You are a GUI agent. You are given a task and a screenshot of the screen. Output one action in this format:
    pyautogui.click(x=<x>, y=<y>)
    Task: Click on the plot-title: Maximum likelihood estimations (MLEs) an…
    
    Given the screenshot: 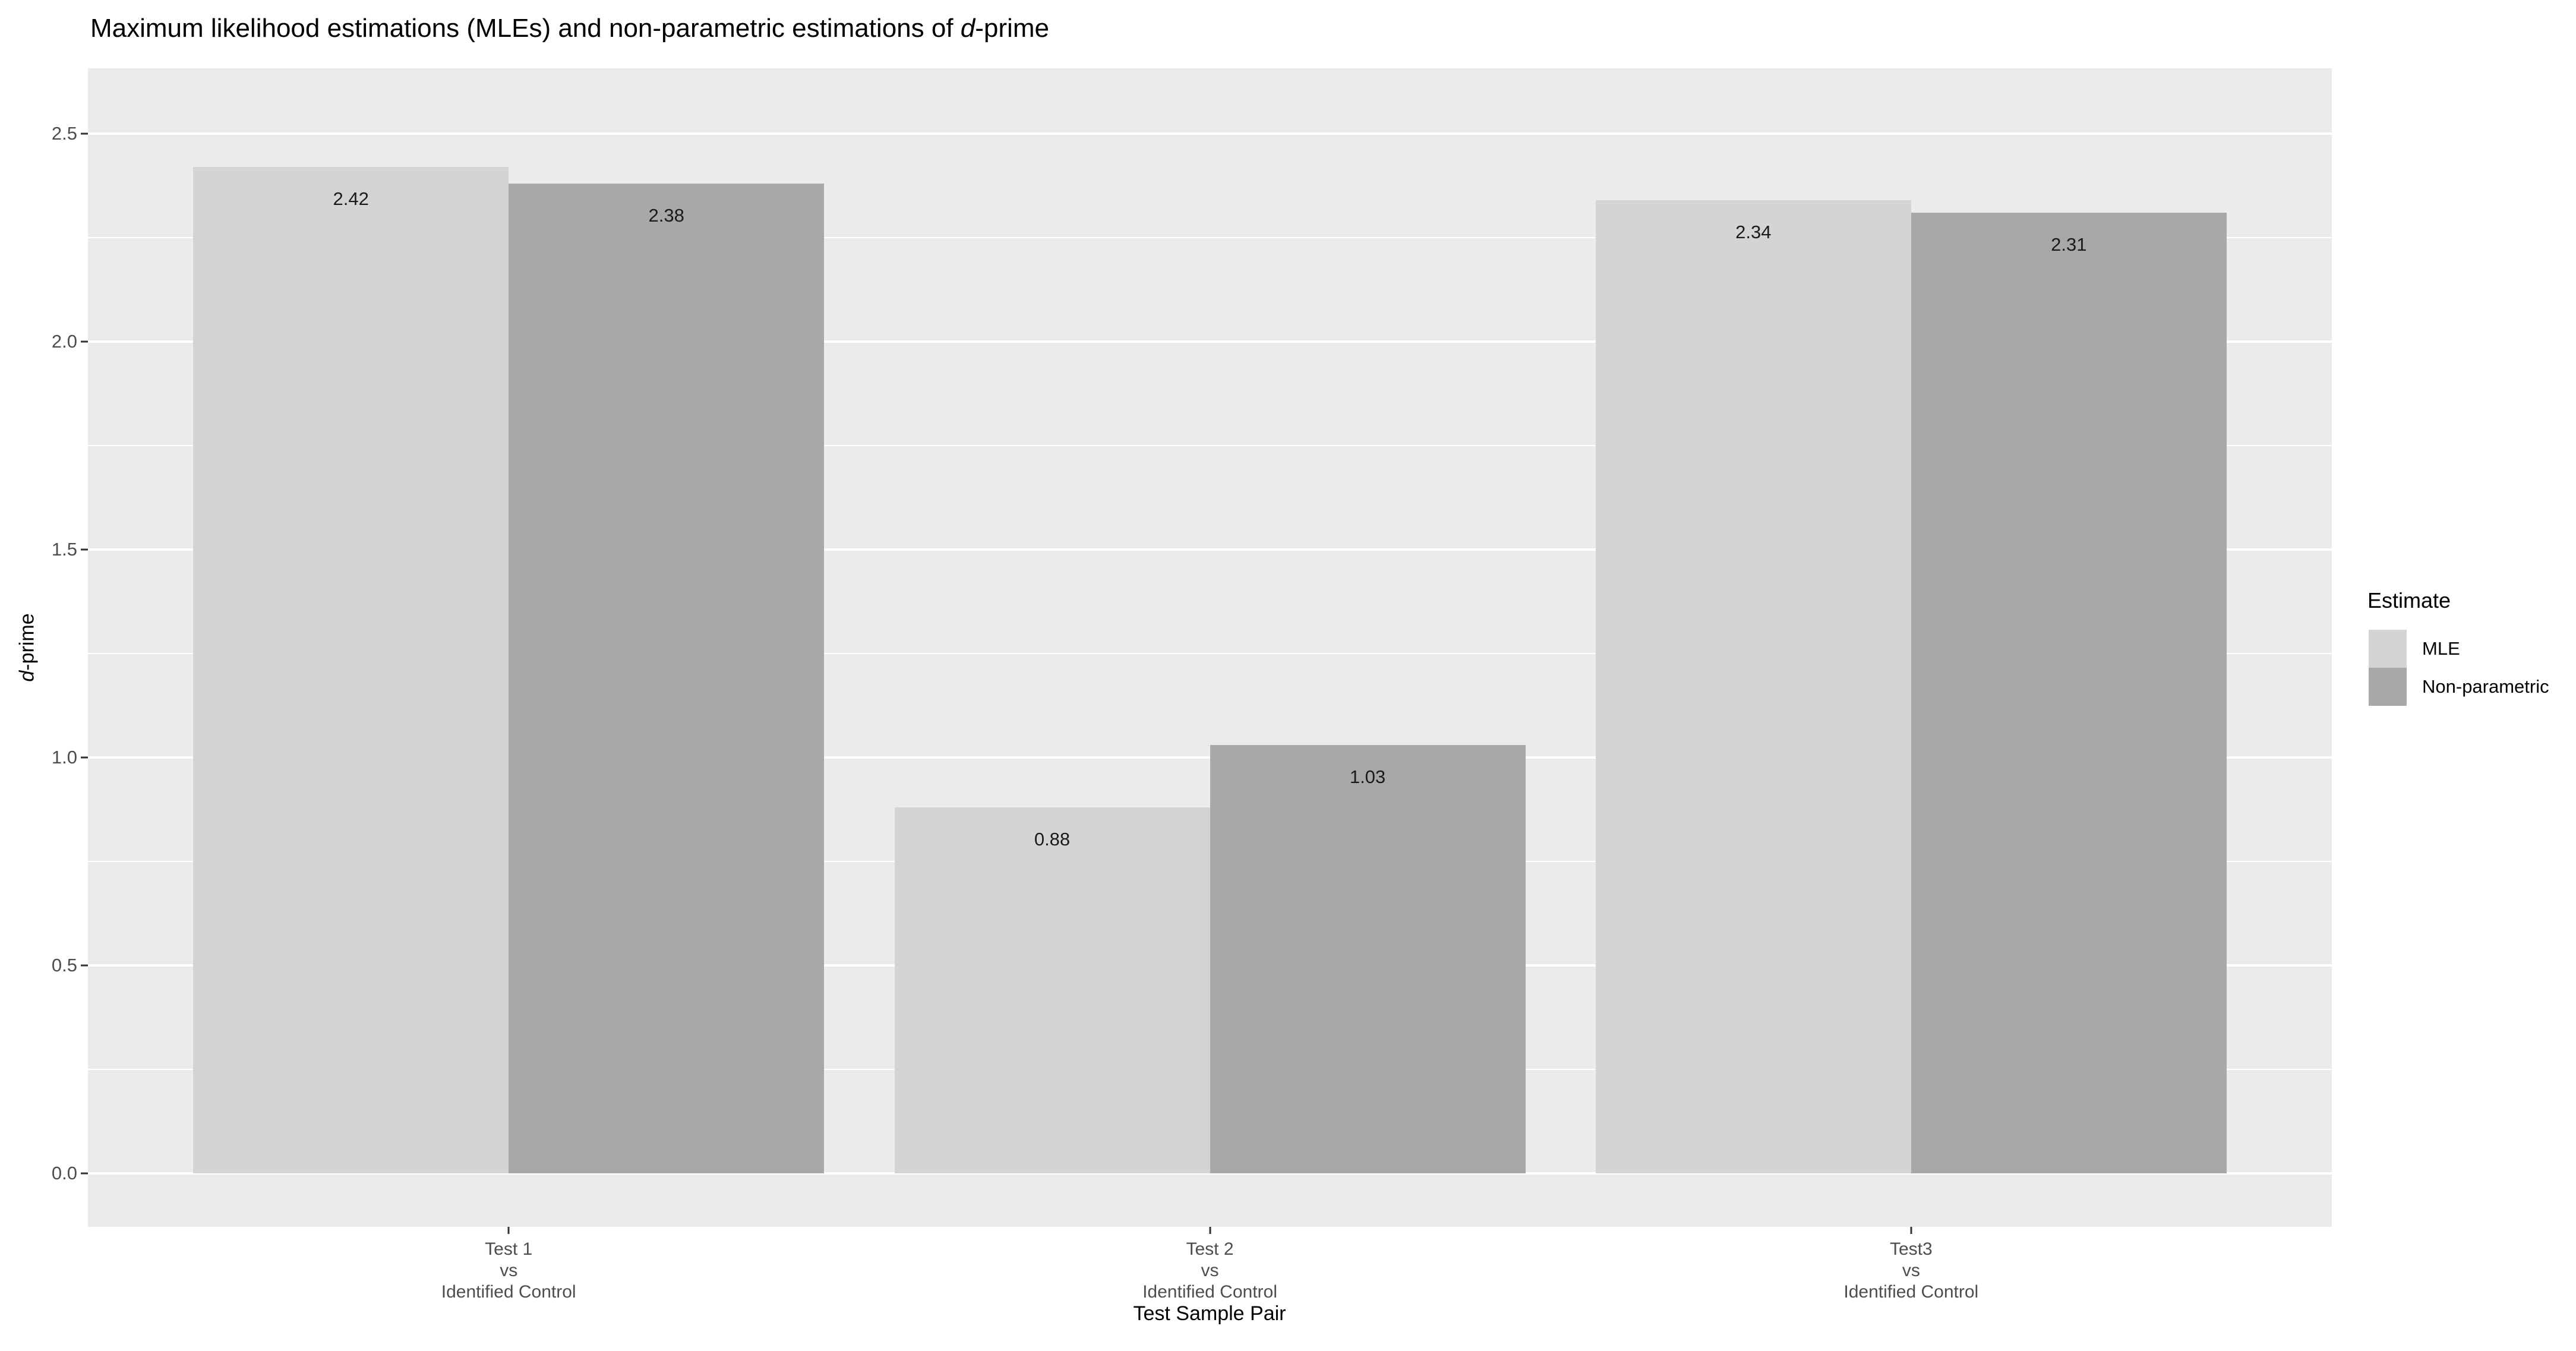 What is the action you would take?
    pyautogui.click(x=569, y=28)
    